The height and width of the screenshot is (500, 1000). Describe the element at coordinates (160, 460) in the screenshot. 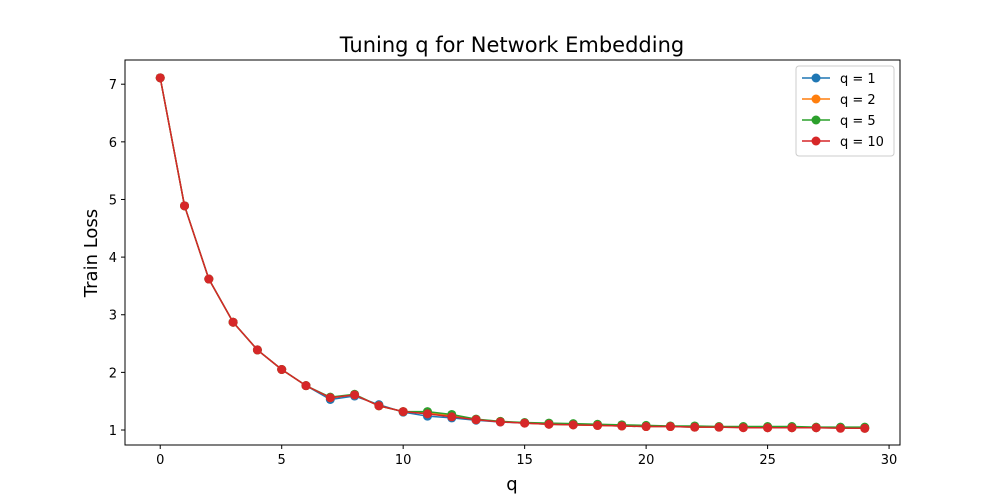

I see `x-tick-label: 0` at that location.